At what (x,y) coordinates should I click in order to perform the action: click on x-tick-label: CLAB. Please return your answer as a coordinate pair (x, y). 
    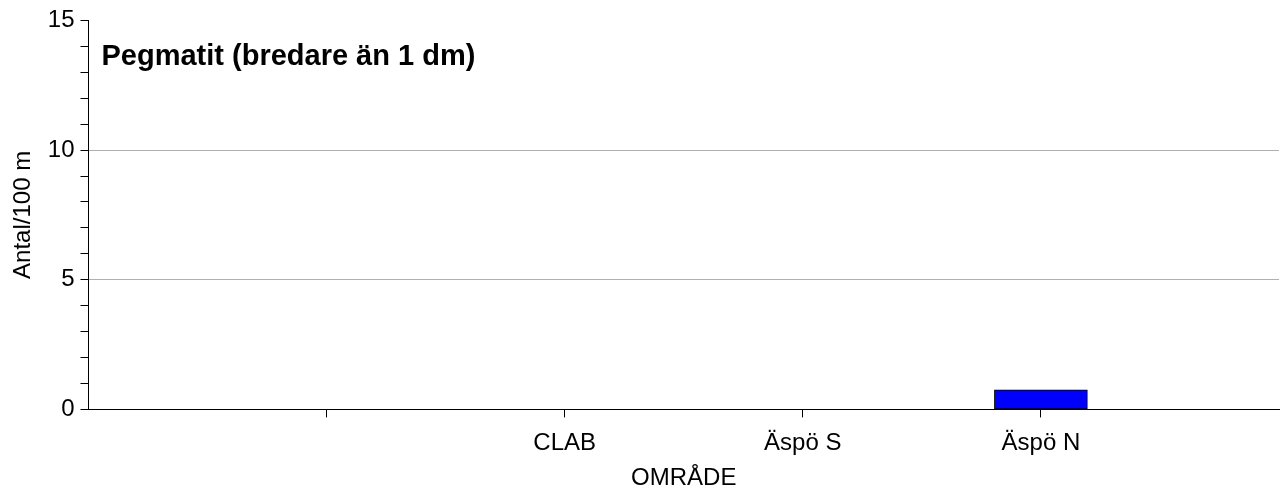
    Looking at the image, I should click on (565, 442).